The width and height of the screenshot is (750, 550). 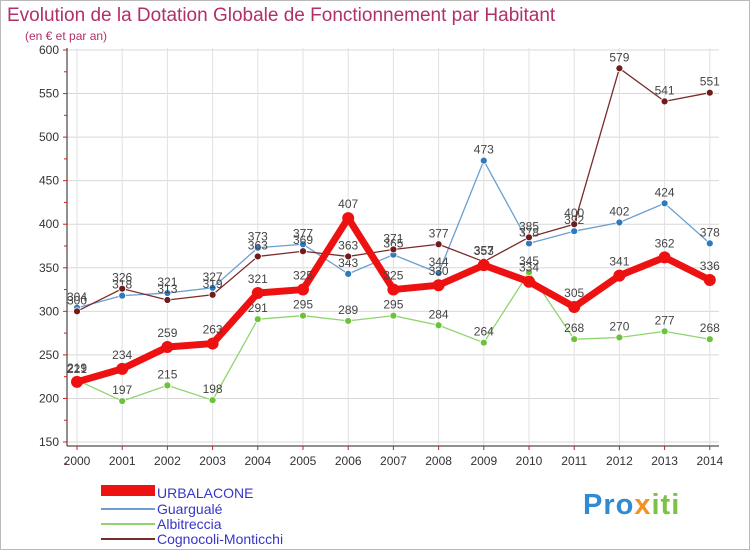 What do you see at coordinates (348, 263) in the screenshot?
I see `data-label: 343` at bounding box center [348, 263].